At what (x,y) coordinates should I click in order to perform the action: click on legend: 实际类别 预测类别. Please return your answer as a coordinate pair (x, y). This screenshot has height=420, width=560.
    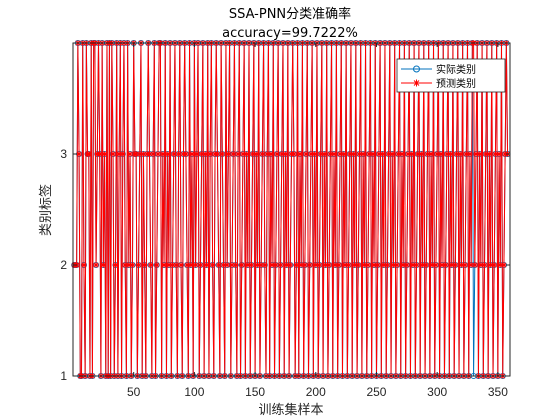
    Looking at the image, I should click on (451, 75).